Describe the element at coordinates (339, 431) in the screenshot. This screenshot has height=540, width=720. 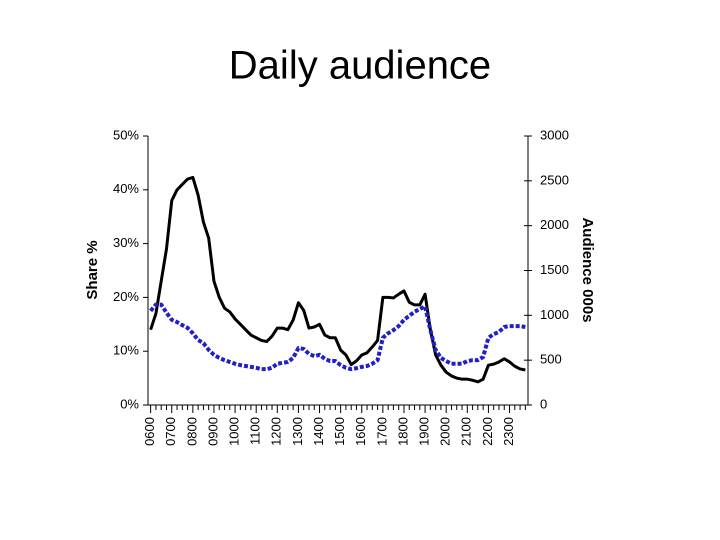
I see `x-tick-label: 1500` at that location.